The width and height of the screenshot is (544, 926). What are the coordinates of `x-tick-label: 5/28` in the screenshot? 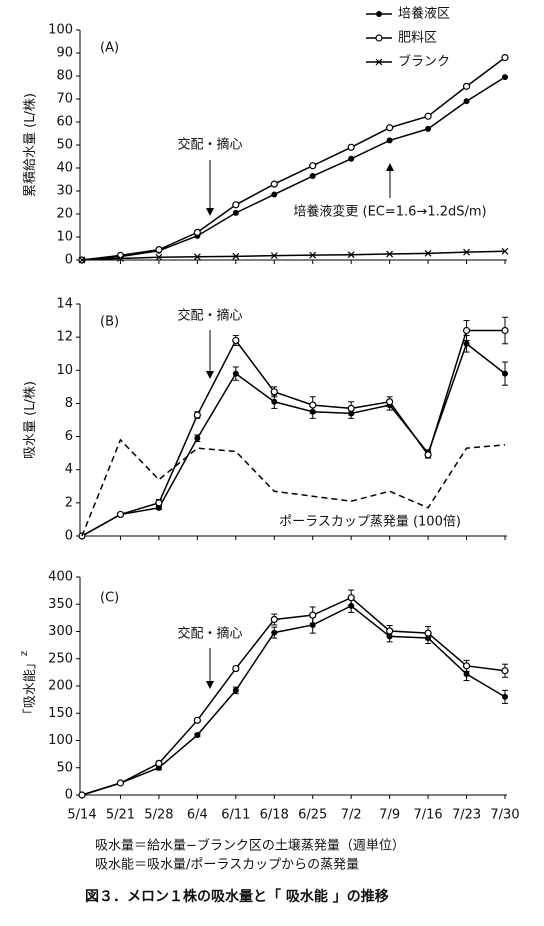 It's located at (158, 815).